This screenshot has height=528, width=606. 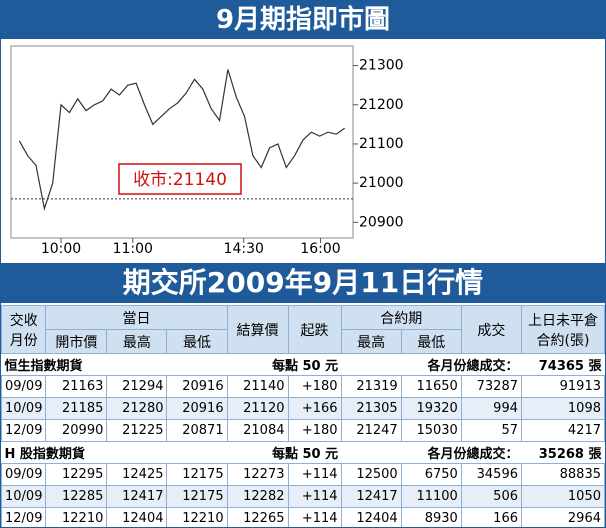 I want to click on cell: 21294, so click(x=137, y=386).